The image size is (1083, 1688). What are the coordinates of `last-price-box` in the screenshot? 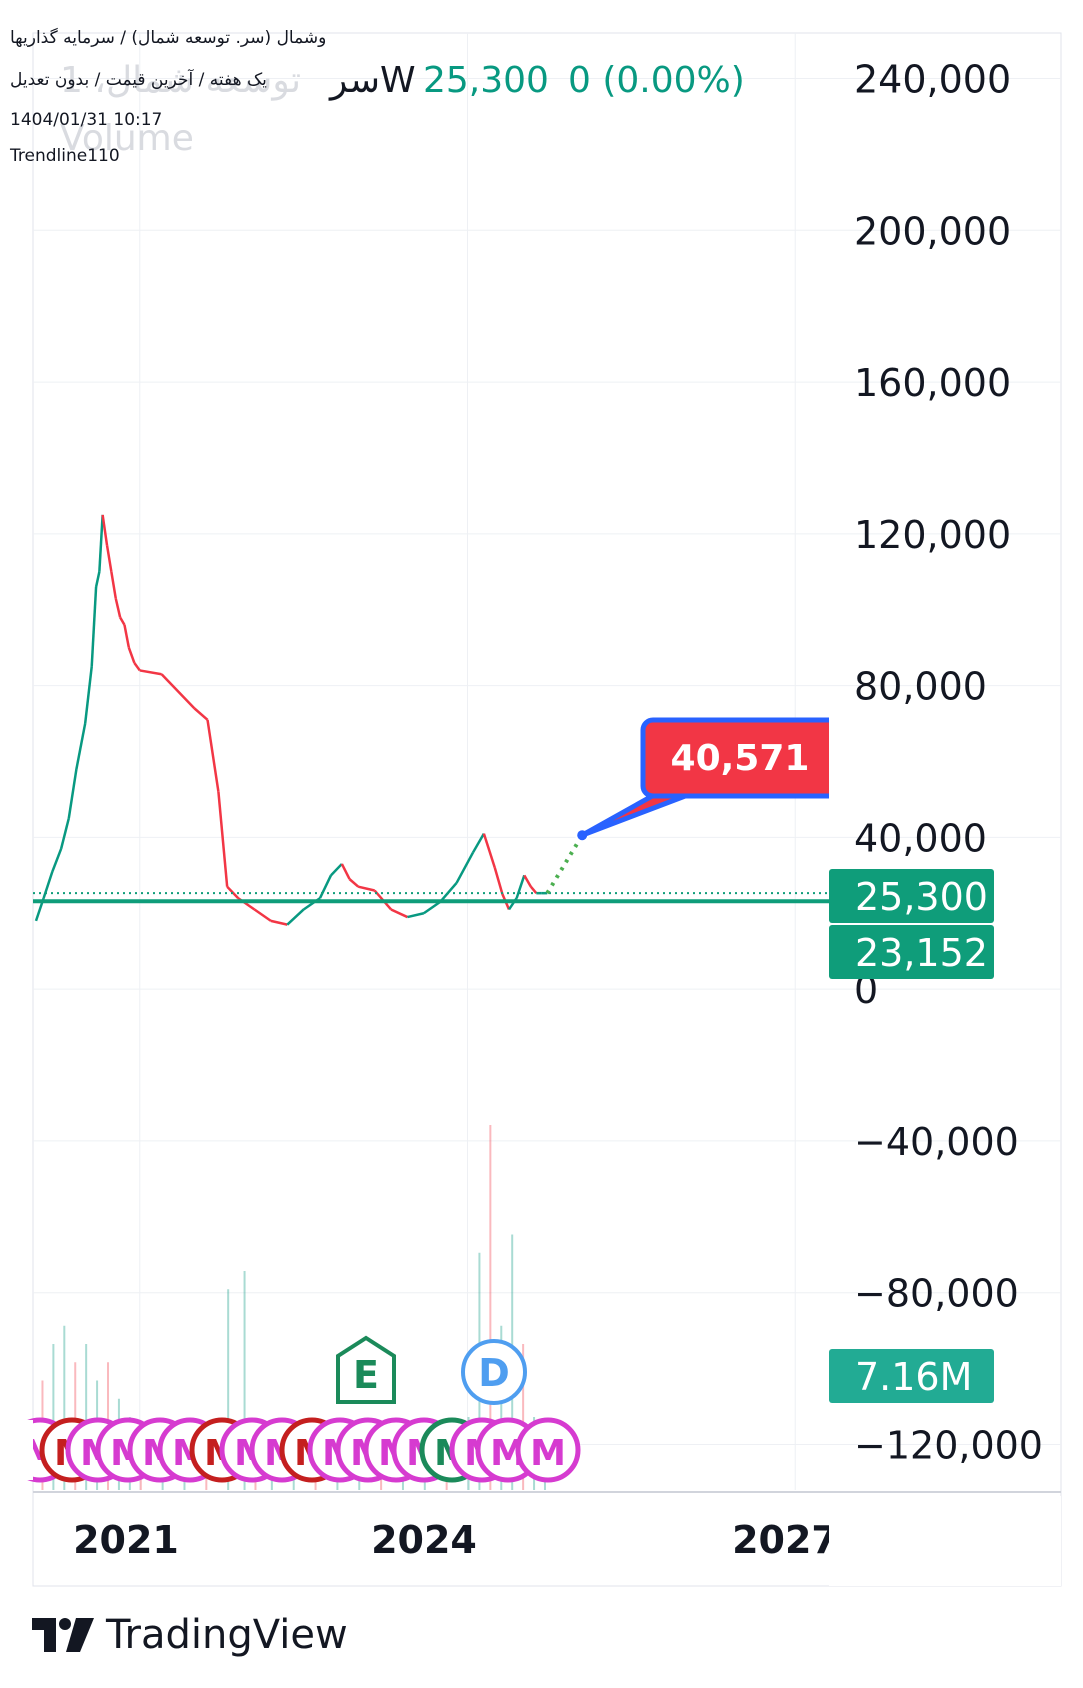 It's located at (911, 896).